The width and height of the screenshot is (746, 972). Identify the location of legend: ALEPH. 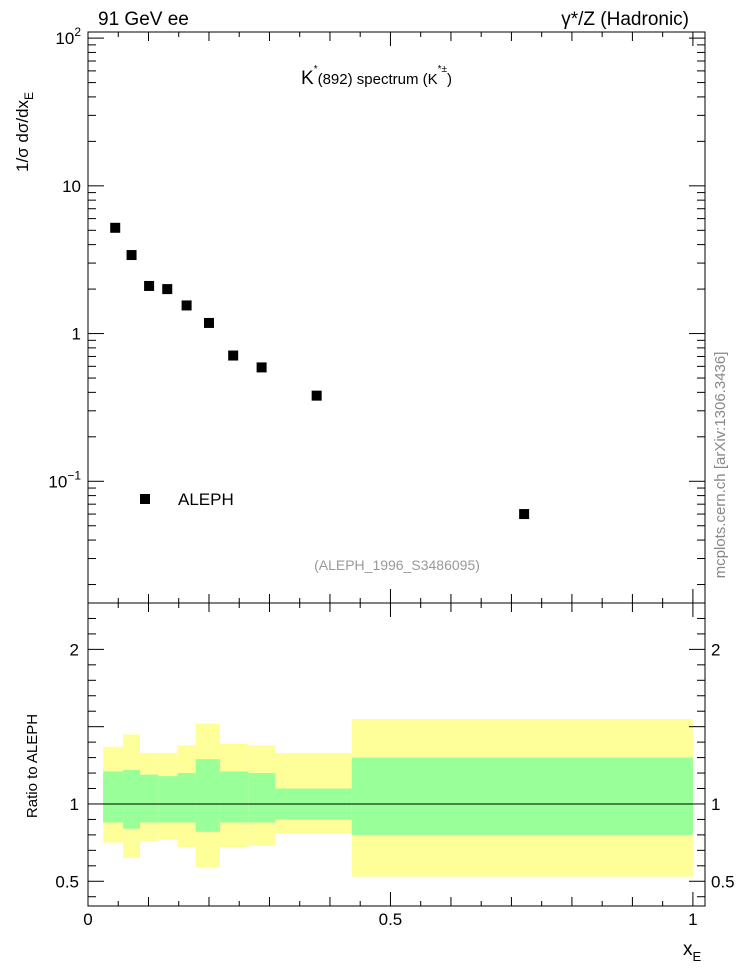
(187, 499).